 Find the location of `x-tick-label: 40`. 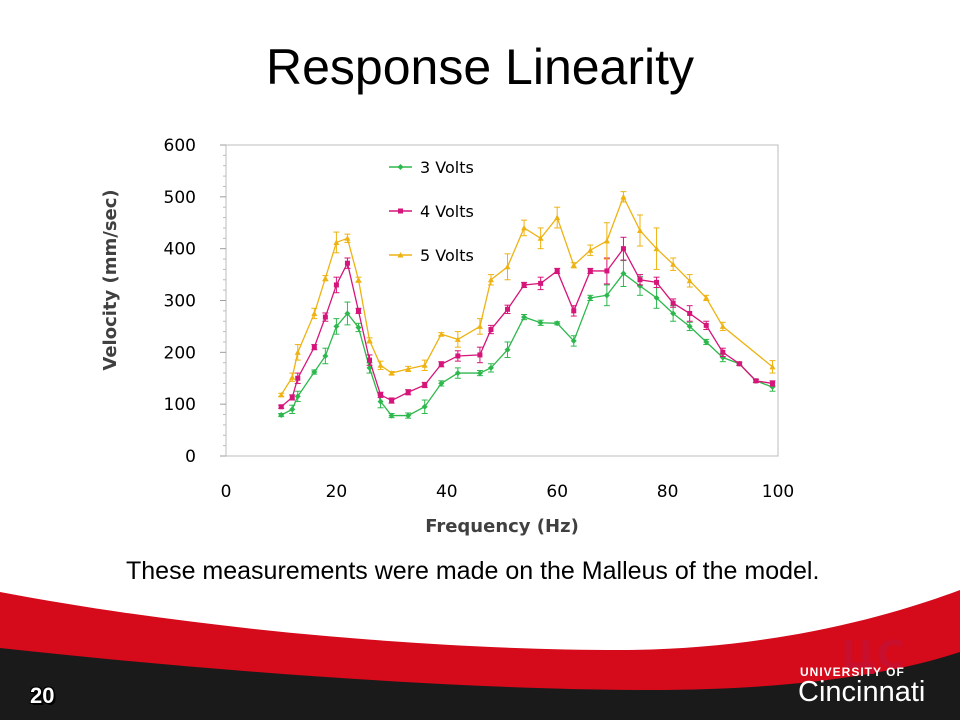

x-tick-label: 40 is located at coordinates (447, 492).